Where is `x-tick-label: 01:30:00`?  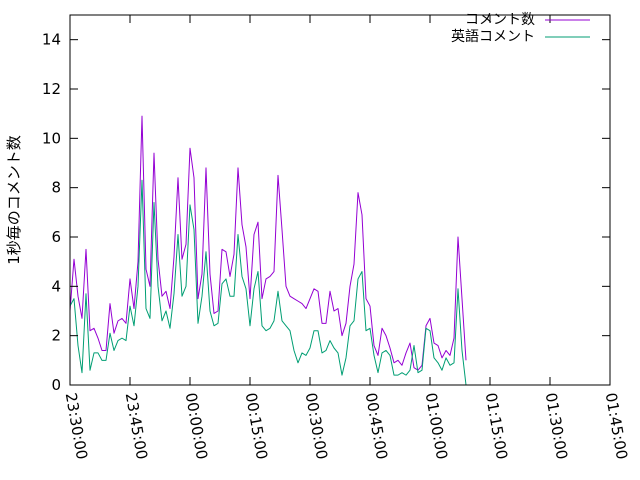 x-tick-label: 01:30:00 is located at coordinates (556, 425).